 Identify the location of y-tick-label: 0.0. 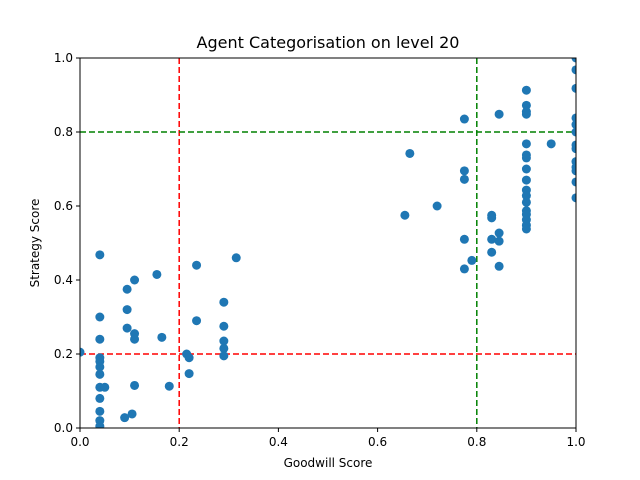
(63, 428).